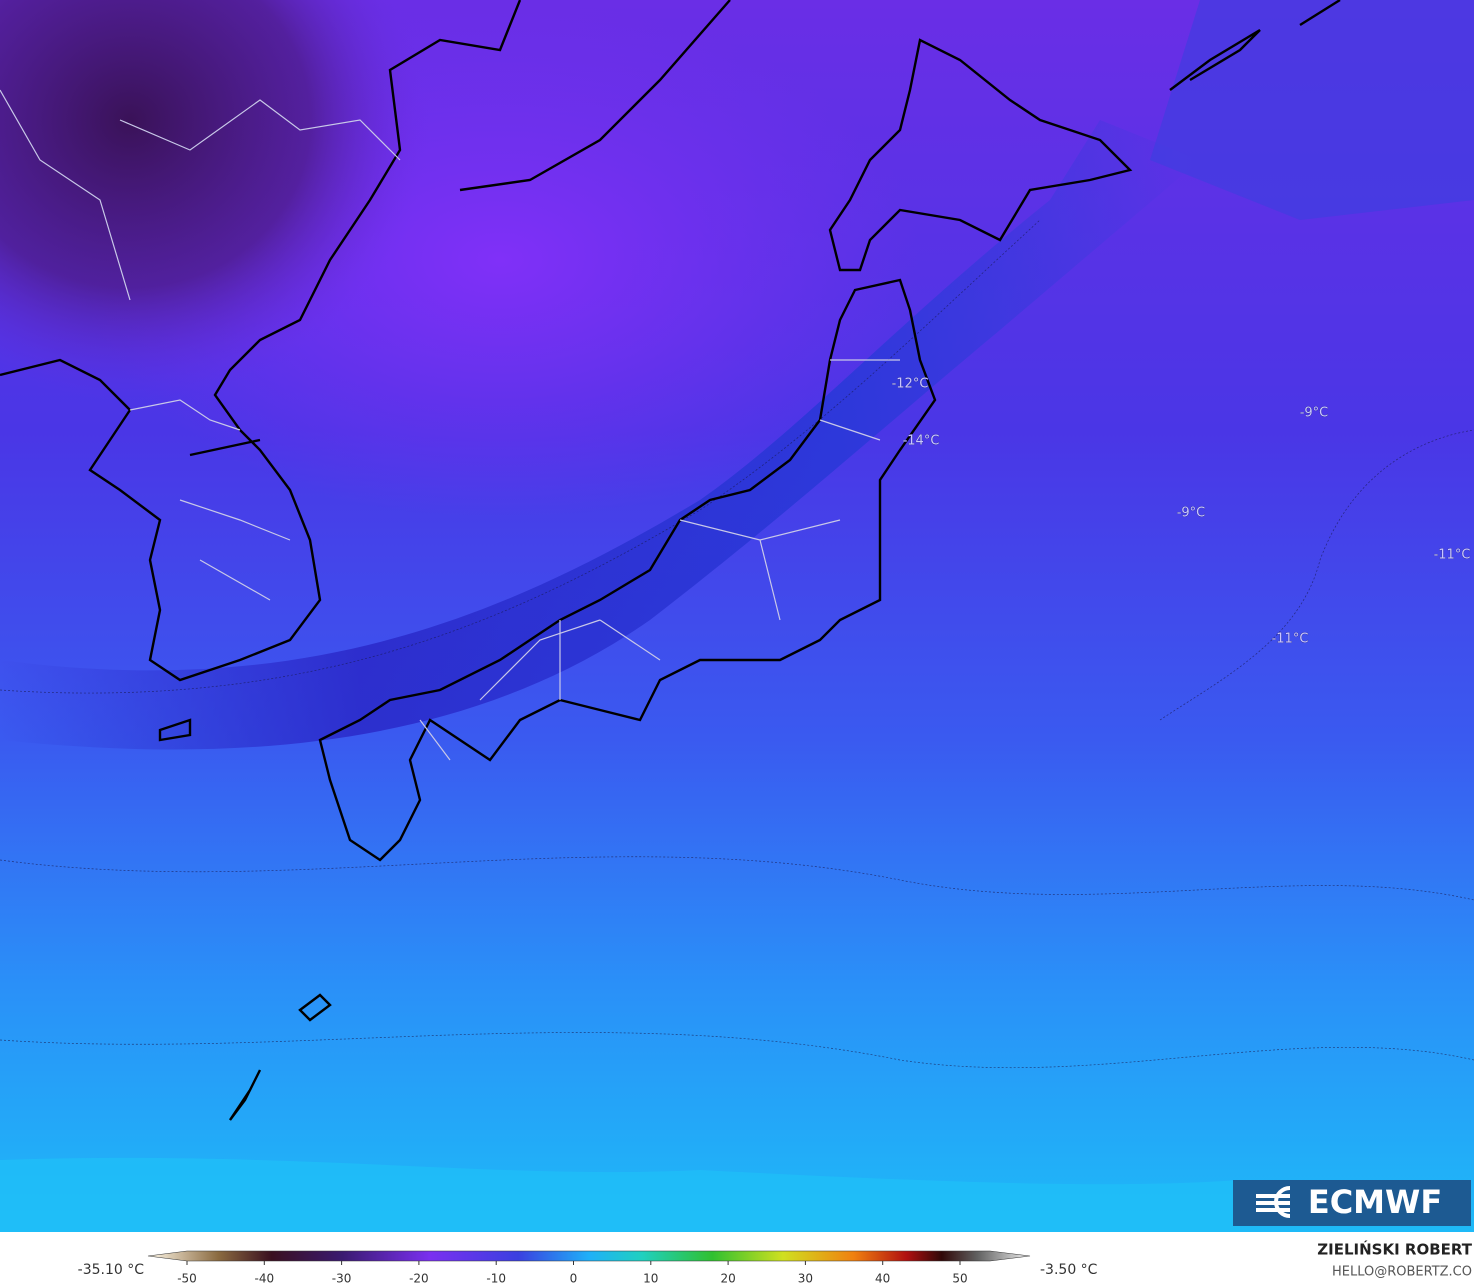 The image size is (1474, 1287). What do you see at coordinates (1402, 1272) in the screenshot?
I see `contact: HELLO@ROBERTZ.CO` at bounding box center [1402, 1272].